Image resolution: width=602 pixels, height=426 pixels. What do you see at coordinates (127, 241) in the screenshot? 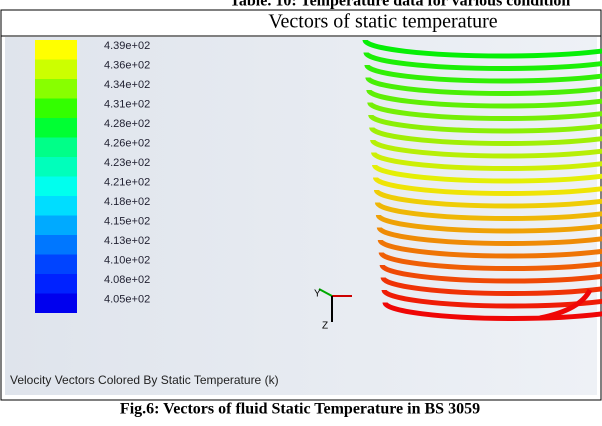
I see `legend-label: 4.13e+02` at bounding box center [127, 241].